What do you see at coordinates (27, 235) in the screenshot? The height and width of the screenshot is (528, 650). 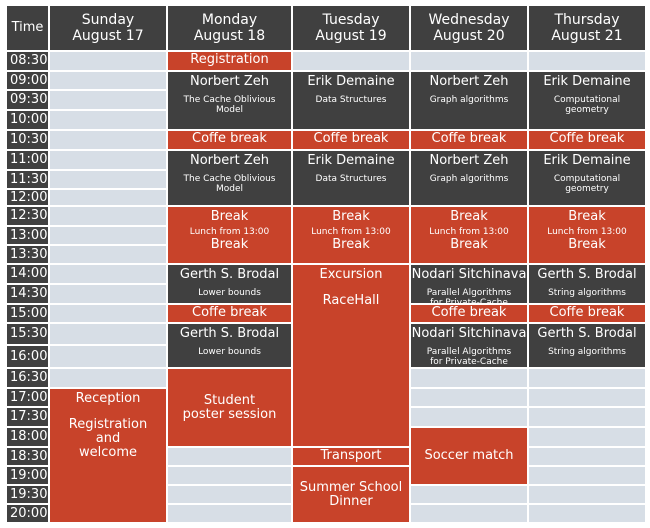 I see `time-label: 13:00` at bounding box center [27, 235].